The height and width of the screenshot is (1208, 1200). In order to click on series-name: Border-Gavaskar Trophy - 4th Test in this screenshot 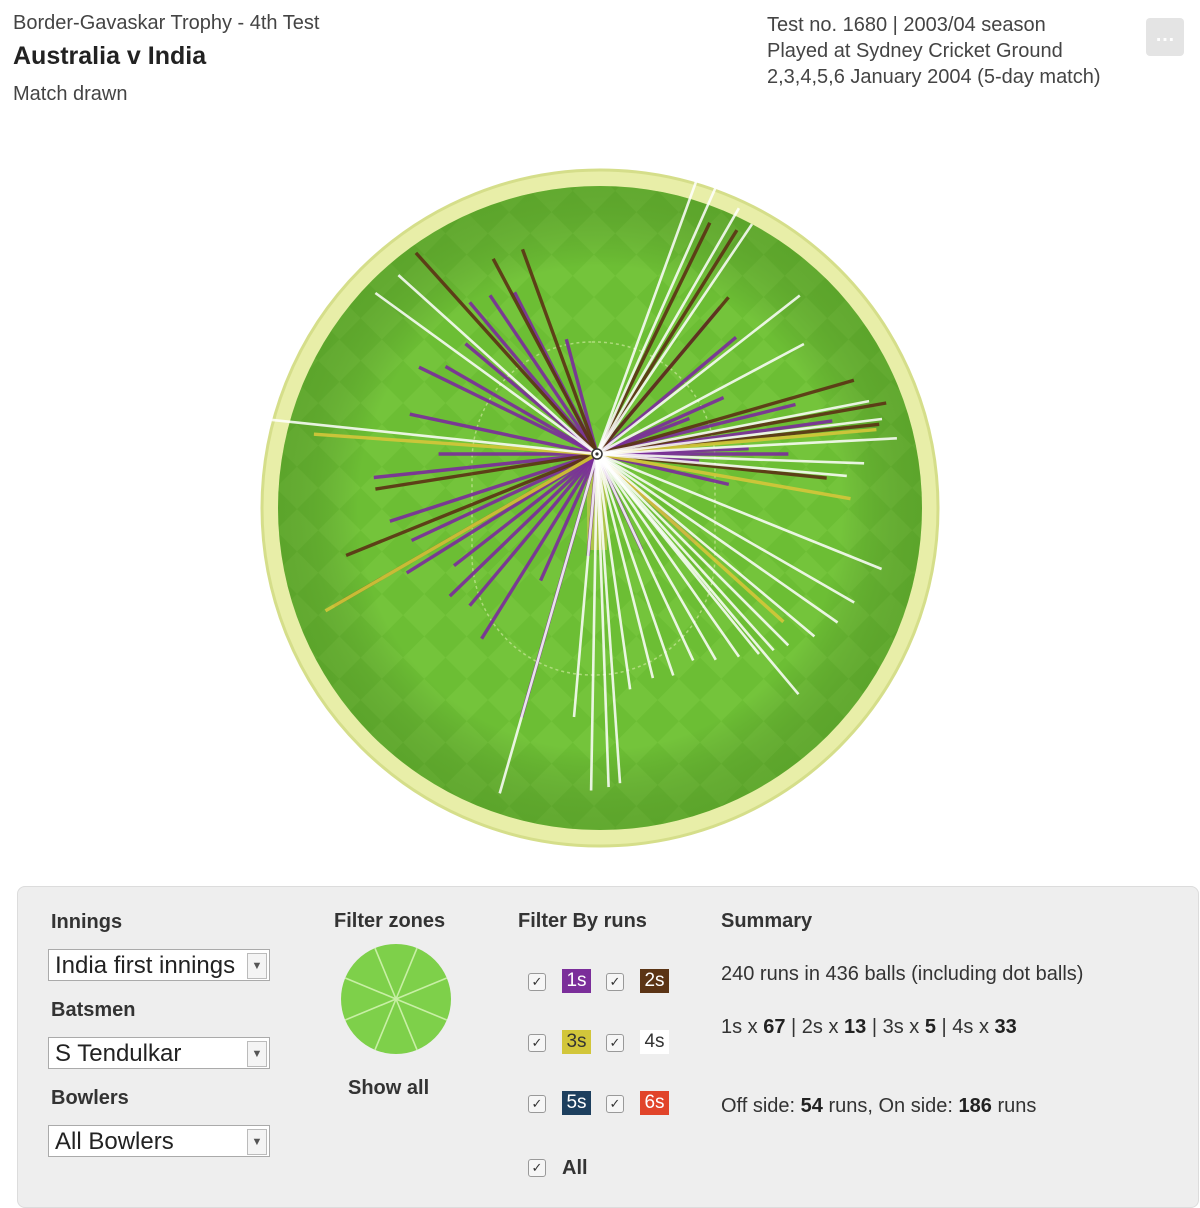, I will do `click(166, 23)`.